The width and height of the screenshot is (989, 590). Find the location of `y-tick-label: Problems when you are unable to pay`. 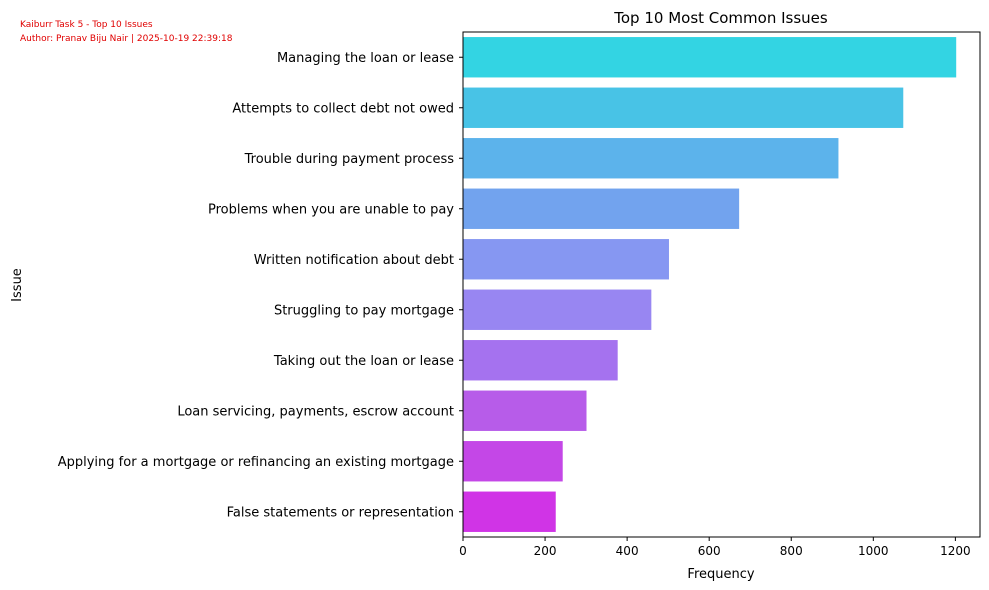

y-tick-label: Problems when you are unable to pay is located at coordinates (331, 209).